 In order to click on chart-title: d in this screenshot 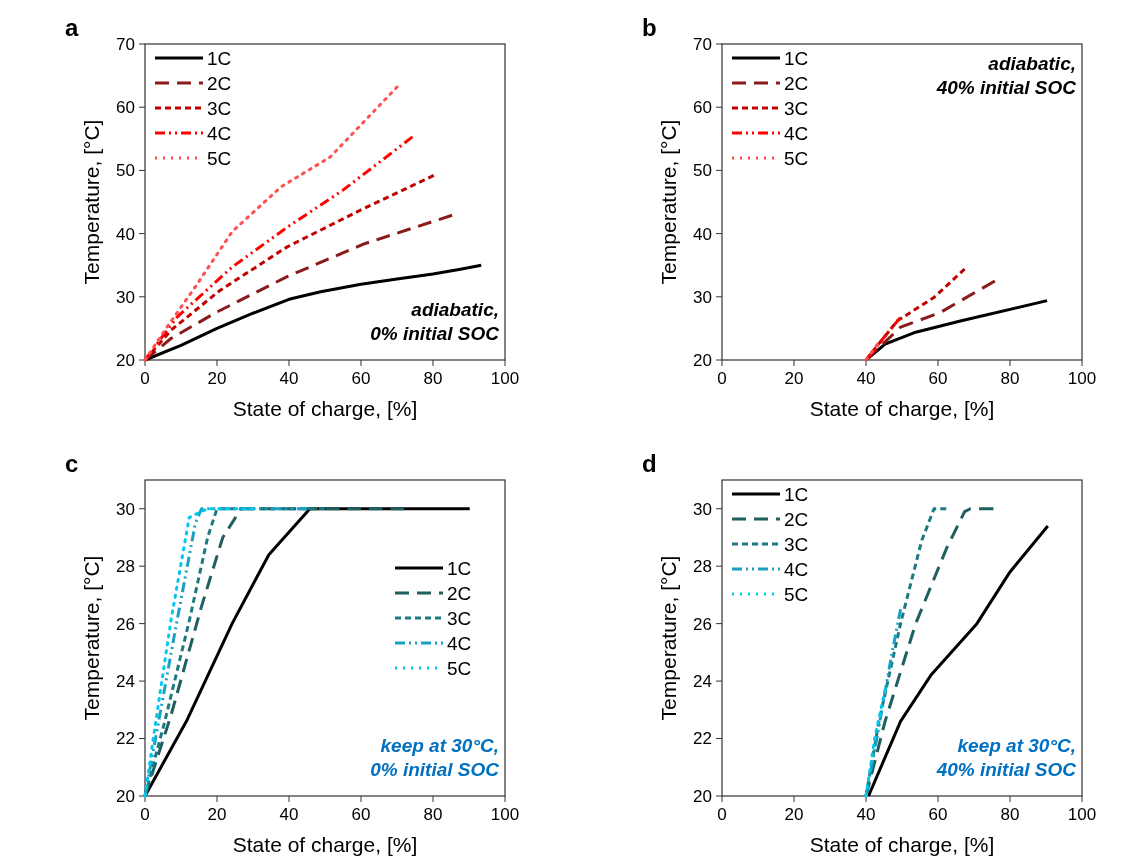, I will do `click(649, 463)`.